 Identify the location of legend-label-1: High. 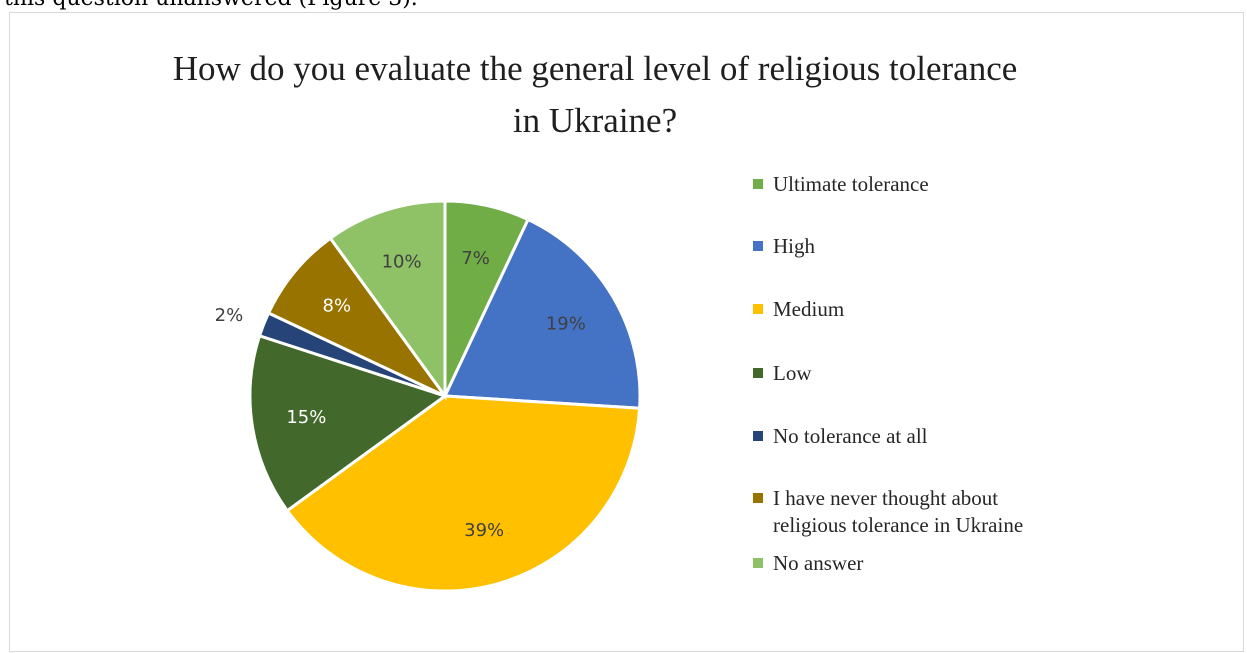
(794, 246).